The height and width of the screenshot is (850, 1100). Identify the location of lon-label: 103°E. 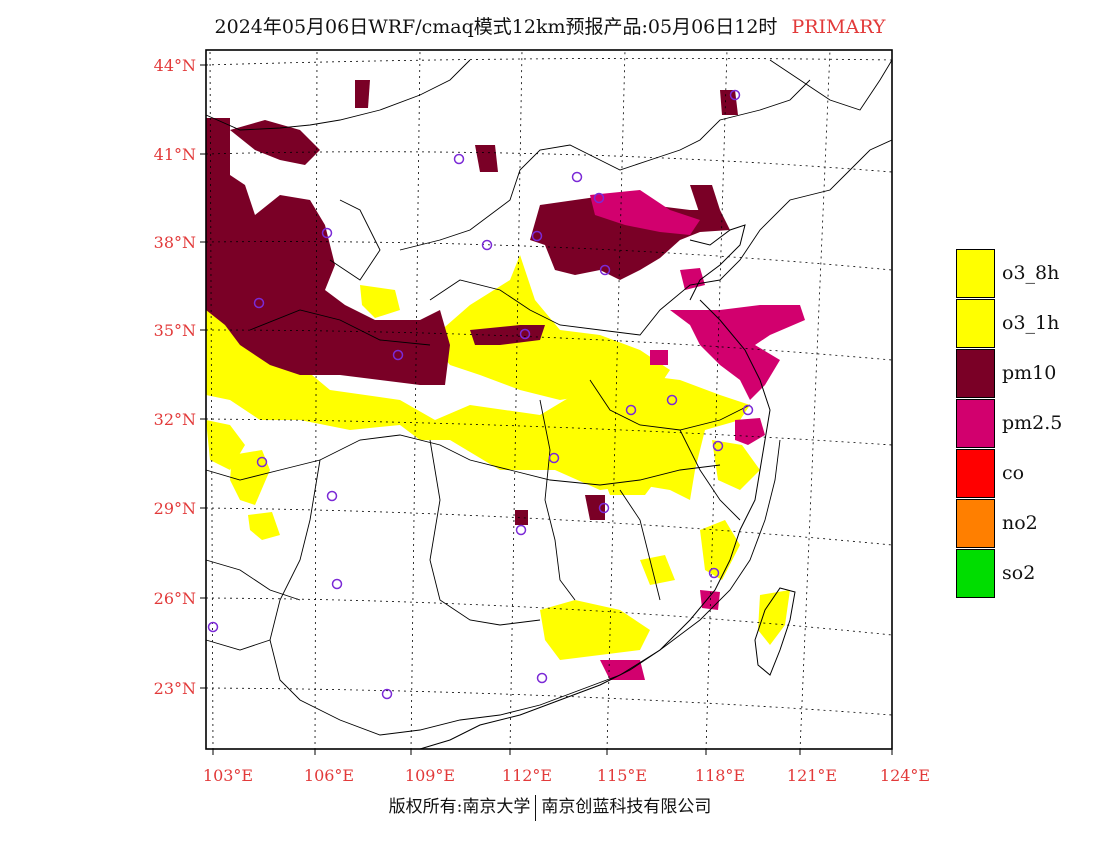
(228, 775).